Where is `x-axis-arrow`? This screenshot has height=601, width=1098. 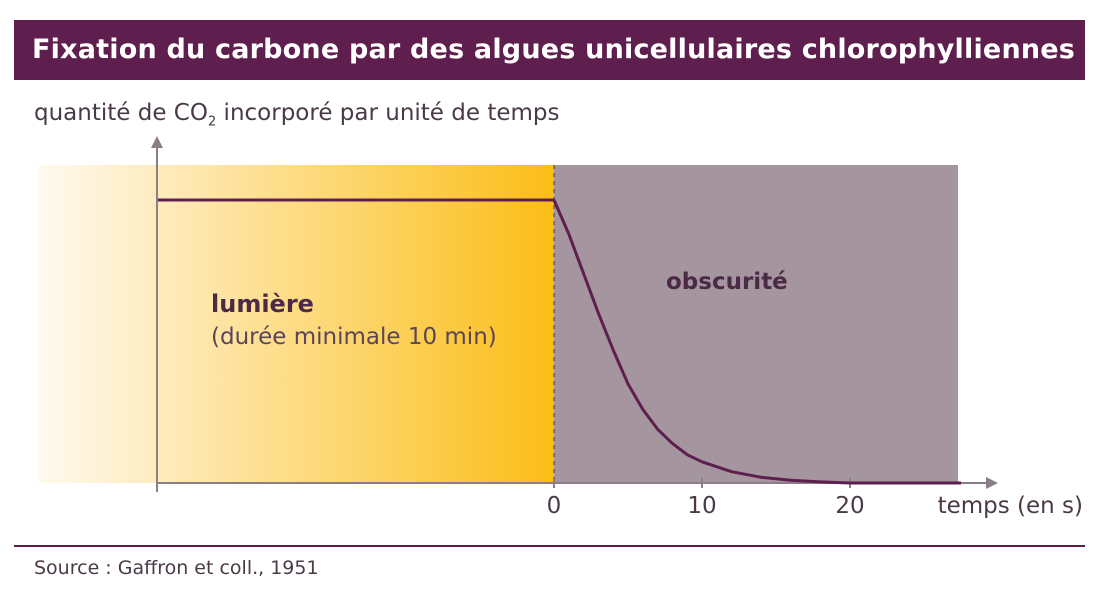
x-axis-arrow is located at coordinates (992, 483).